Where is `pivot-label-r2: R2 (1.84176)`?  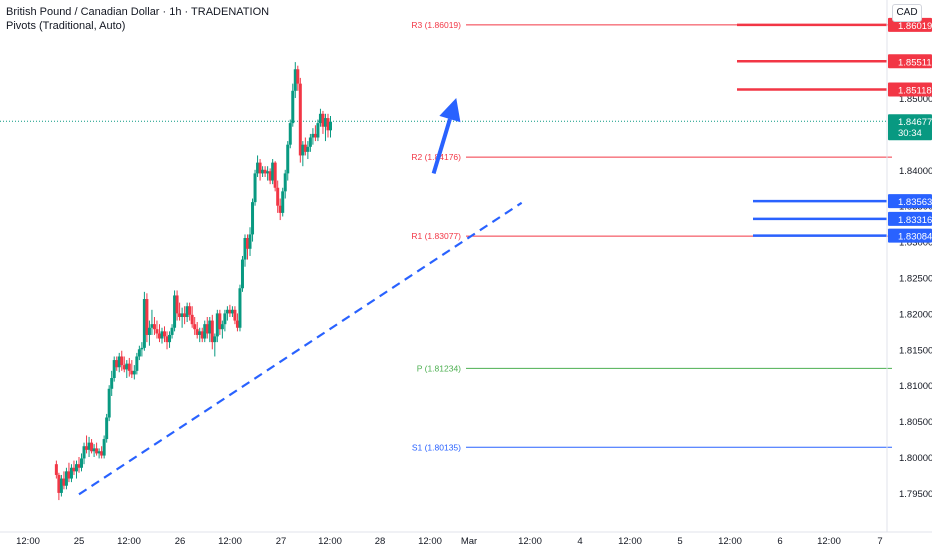
pivot-label-r2: R2 (1.84176) is located at coordinates (436, 157).